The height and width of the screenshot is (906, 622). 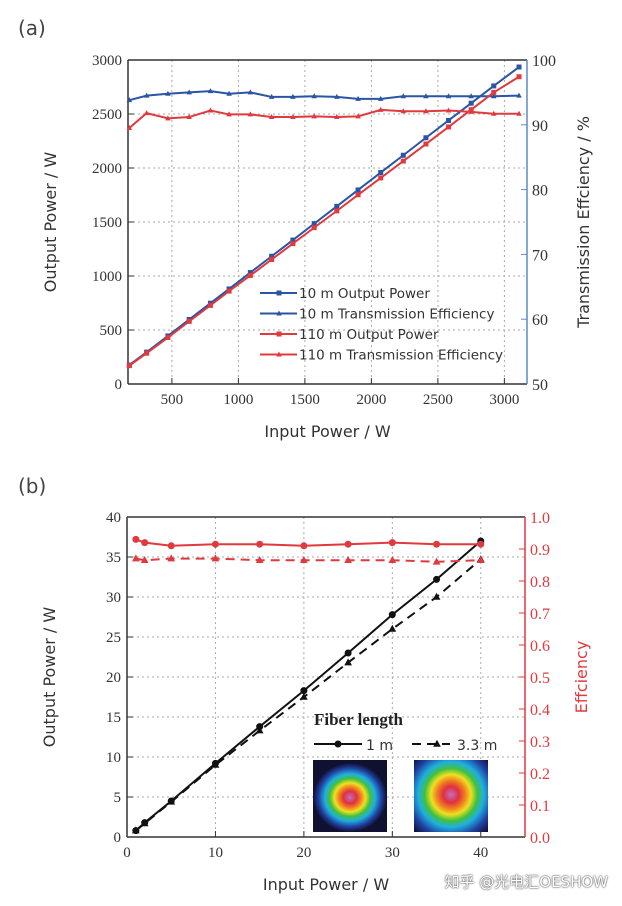 I want to click on y2-tick-label: 0.4, so click(x=540, y=710).